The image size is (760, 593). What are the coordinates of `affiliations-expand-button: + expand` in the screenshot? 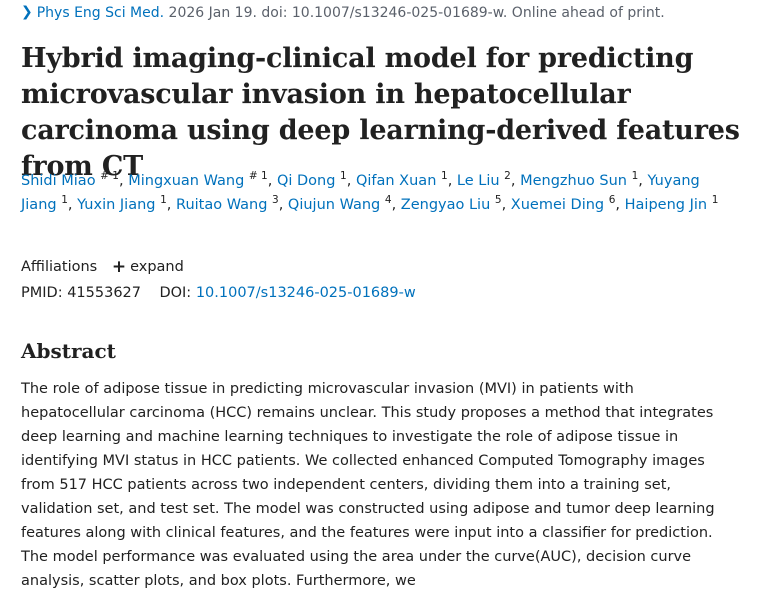 It's located at (147, 267).